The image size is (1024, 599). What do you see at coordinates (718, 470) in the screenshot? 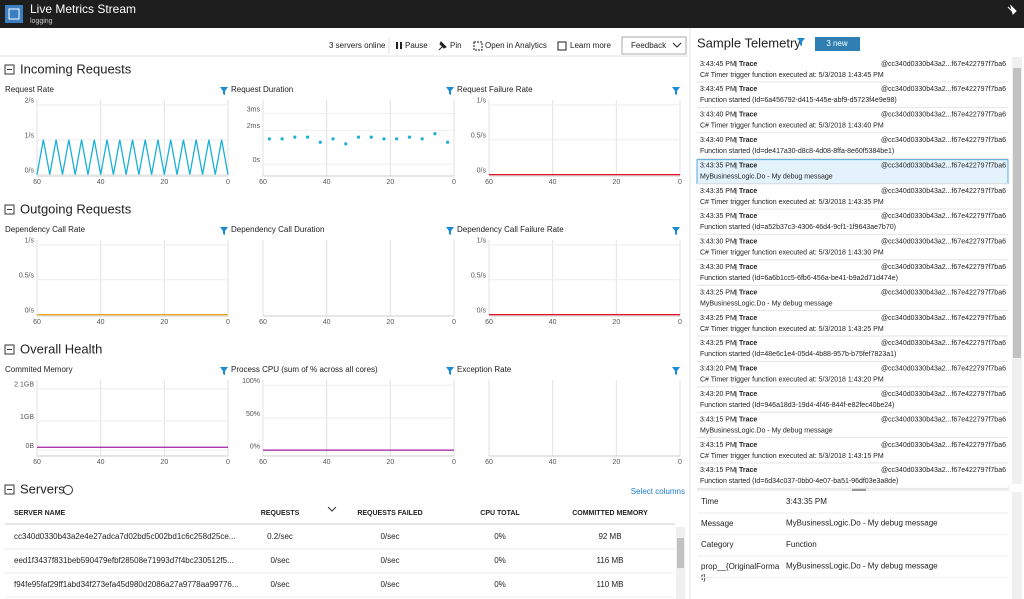
I see `event-time: 3:43:15 PM` at bounding box center [718, 470].